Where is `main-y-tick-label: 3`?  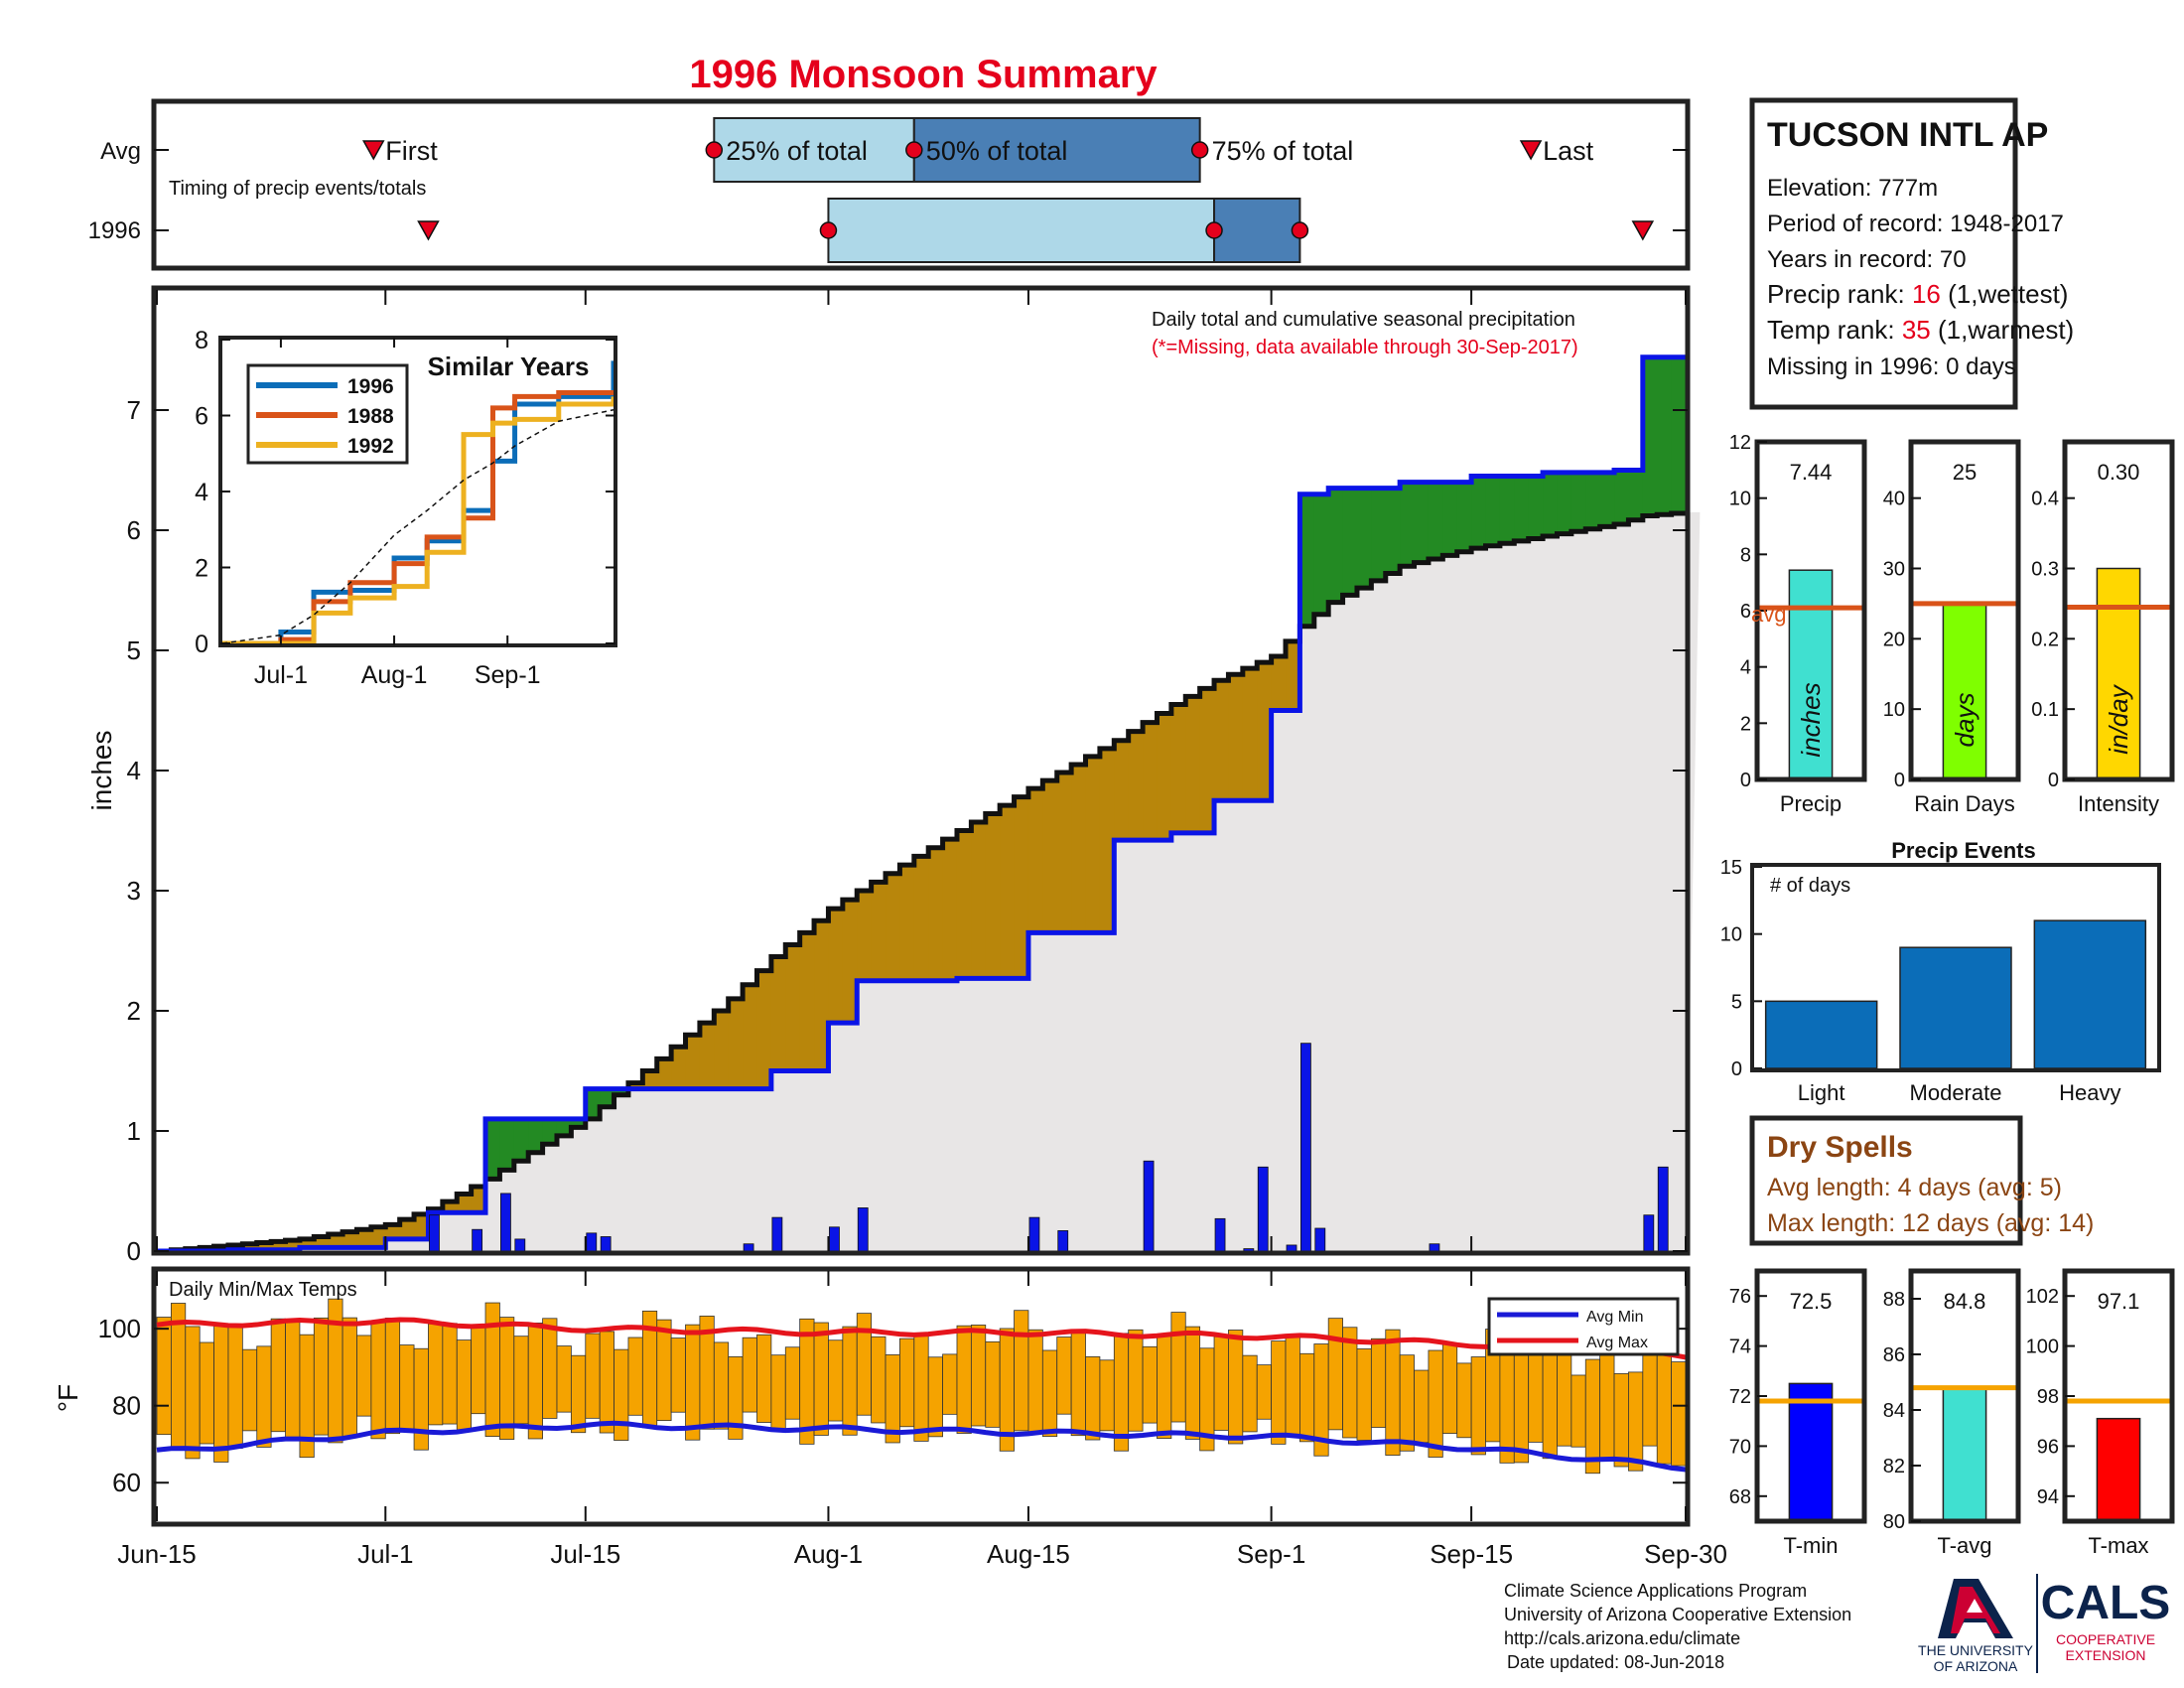
main-y-tick-label: 3 is located at coordinates (134, 891).